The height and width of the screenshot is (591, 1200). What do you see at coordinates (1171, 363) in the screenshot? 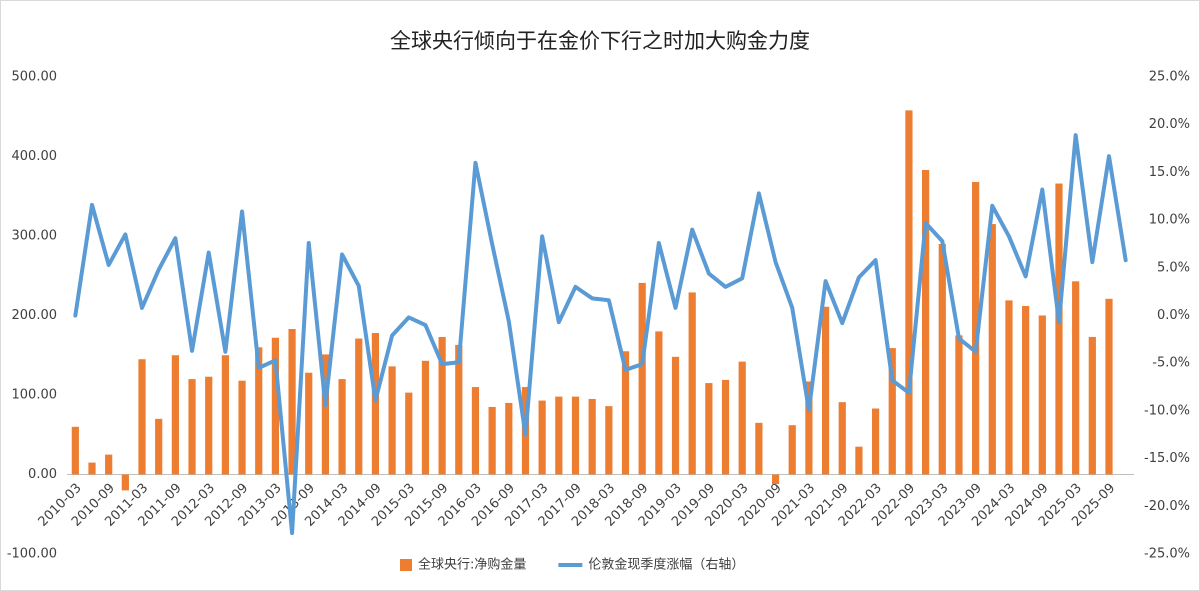
I see `y2-tick-label: -5.0%` at bounding box center [1171, 363].